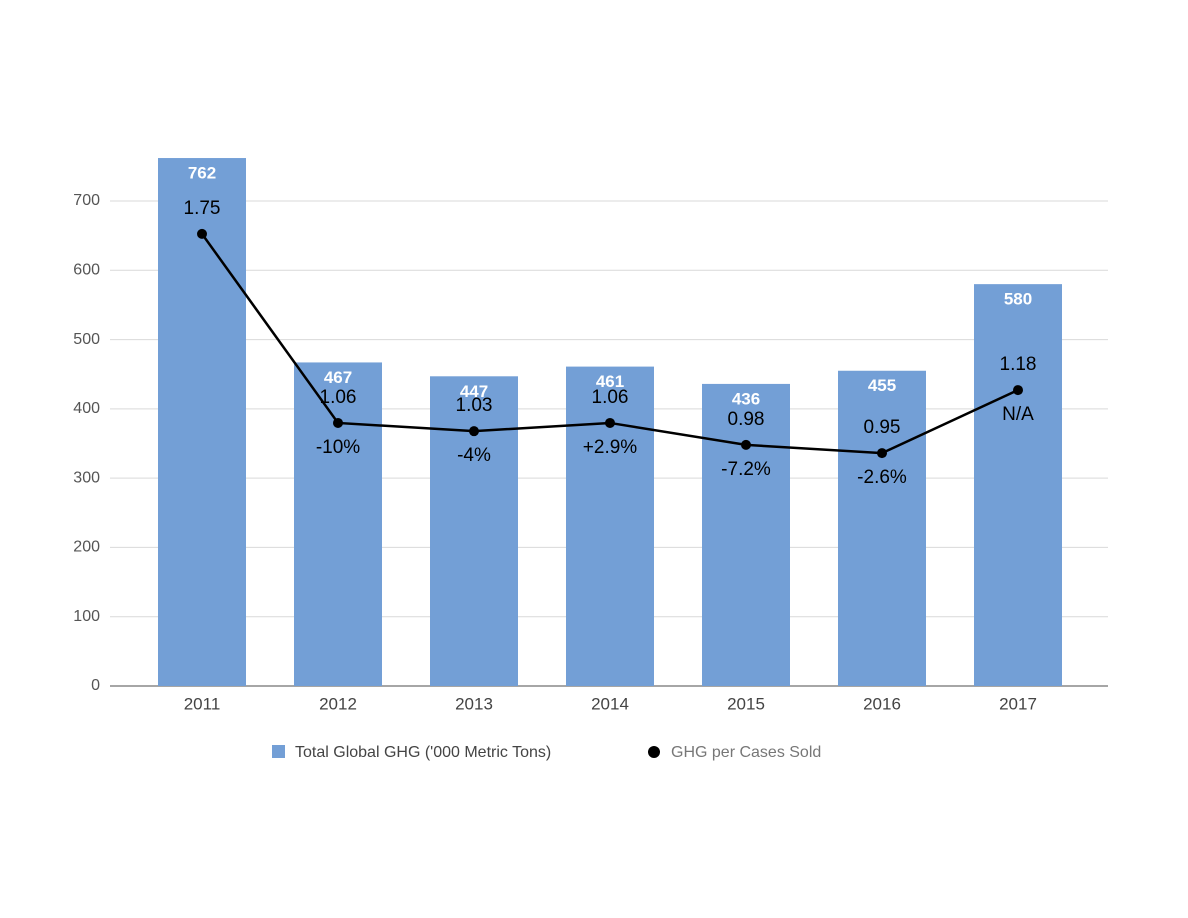 The height and width of the screenshot is (918, 1188). I want to click on point-label: 1.75, so click(202, 208).